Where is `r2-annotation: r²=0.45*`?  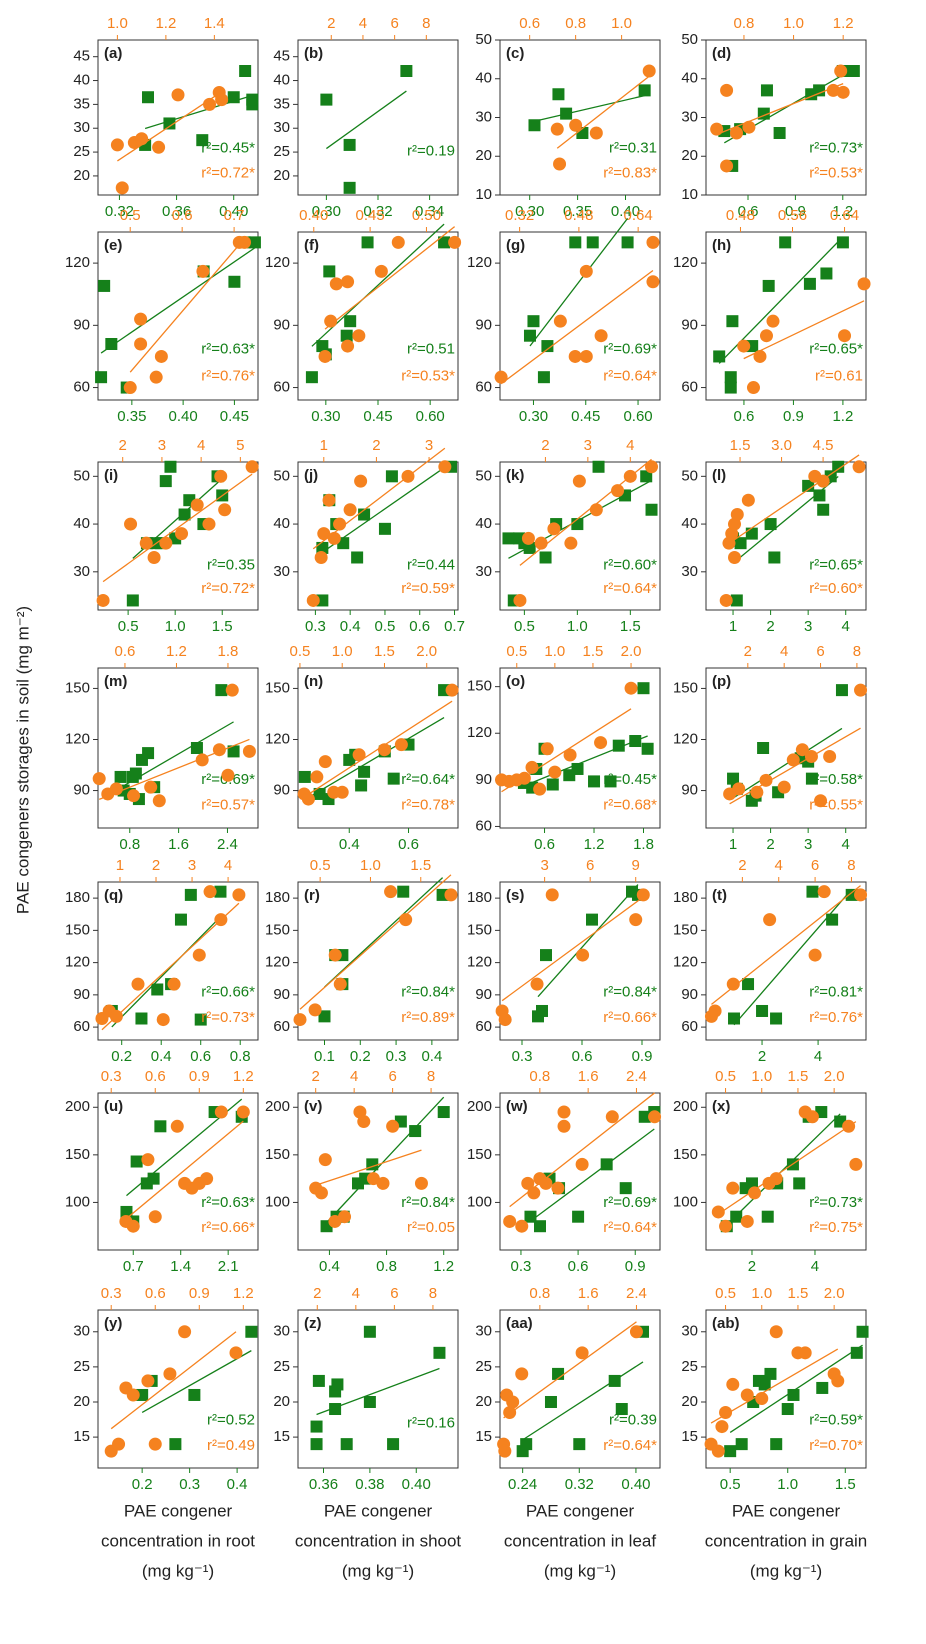 r2-annotation: r²=0.45* is located at coordinates (630, 779).